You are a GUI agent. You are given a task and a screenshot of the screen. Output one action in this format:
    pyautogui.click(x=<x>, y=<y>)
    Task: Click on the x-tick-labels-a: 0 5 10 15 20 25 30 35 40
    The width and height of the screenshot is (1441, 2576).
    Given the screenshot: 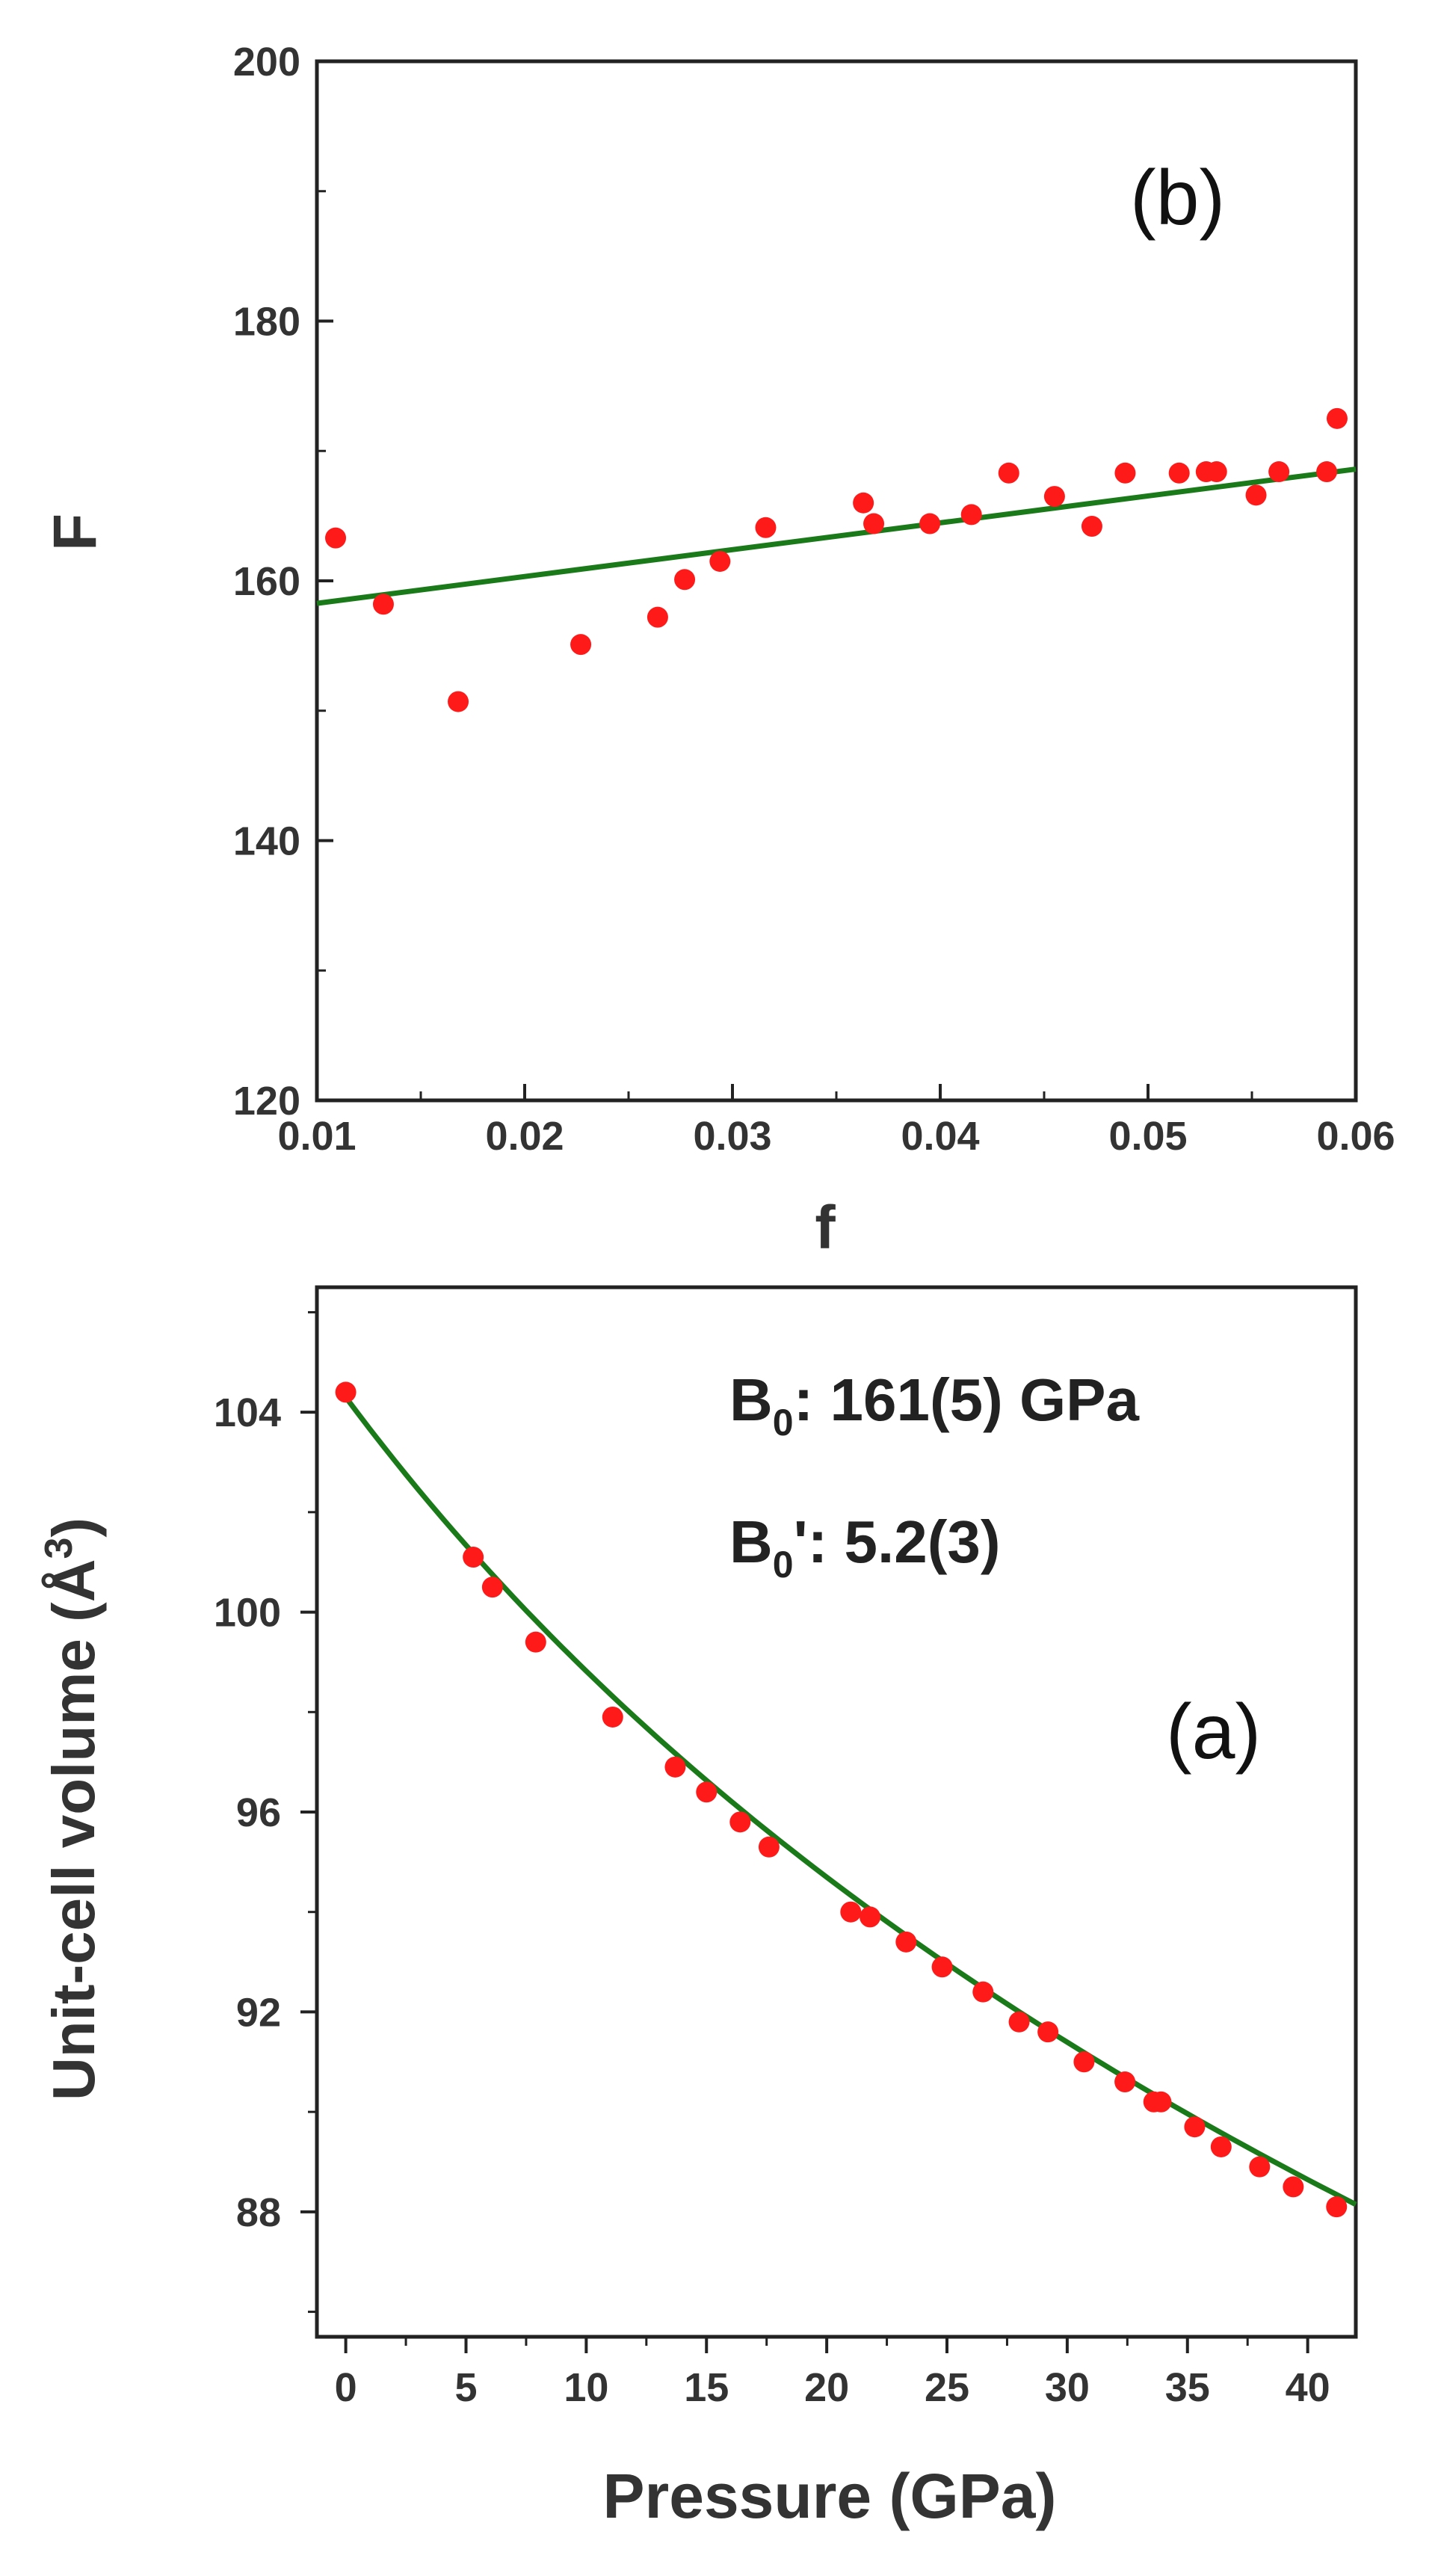 What is the action you would take?
    pyautogui.click(x=832, y=2387)
    